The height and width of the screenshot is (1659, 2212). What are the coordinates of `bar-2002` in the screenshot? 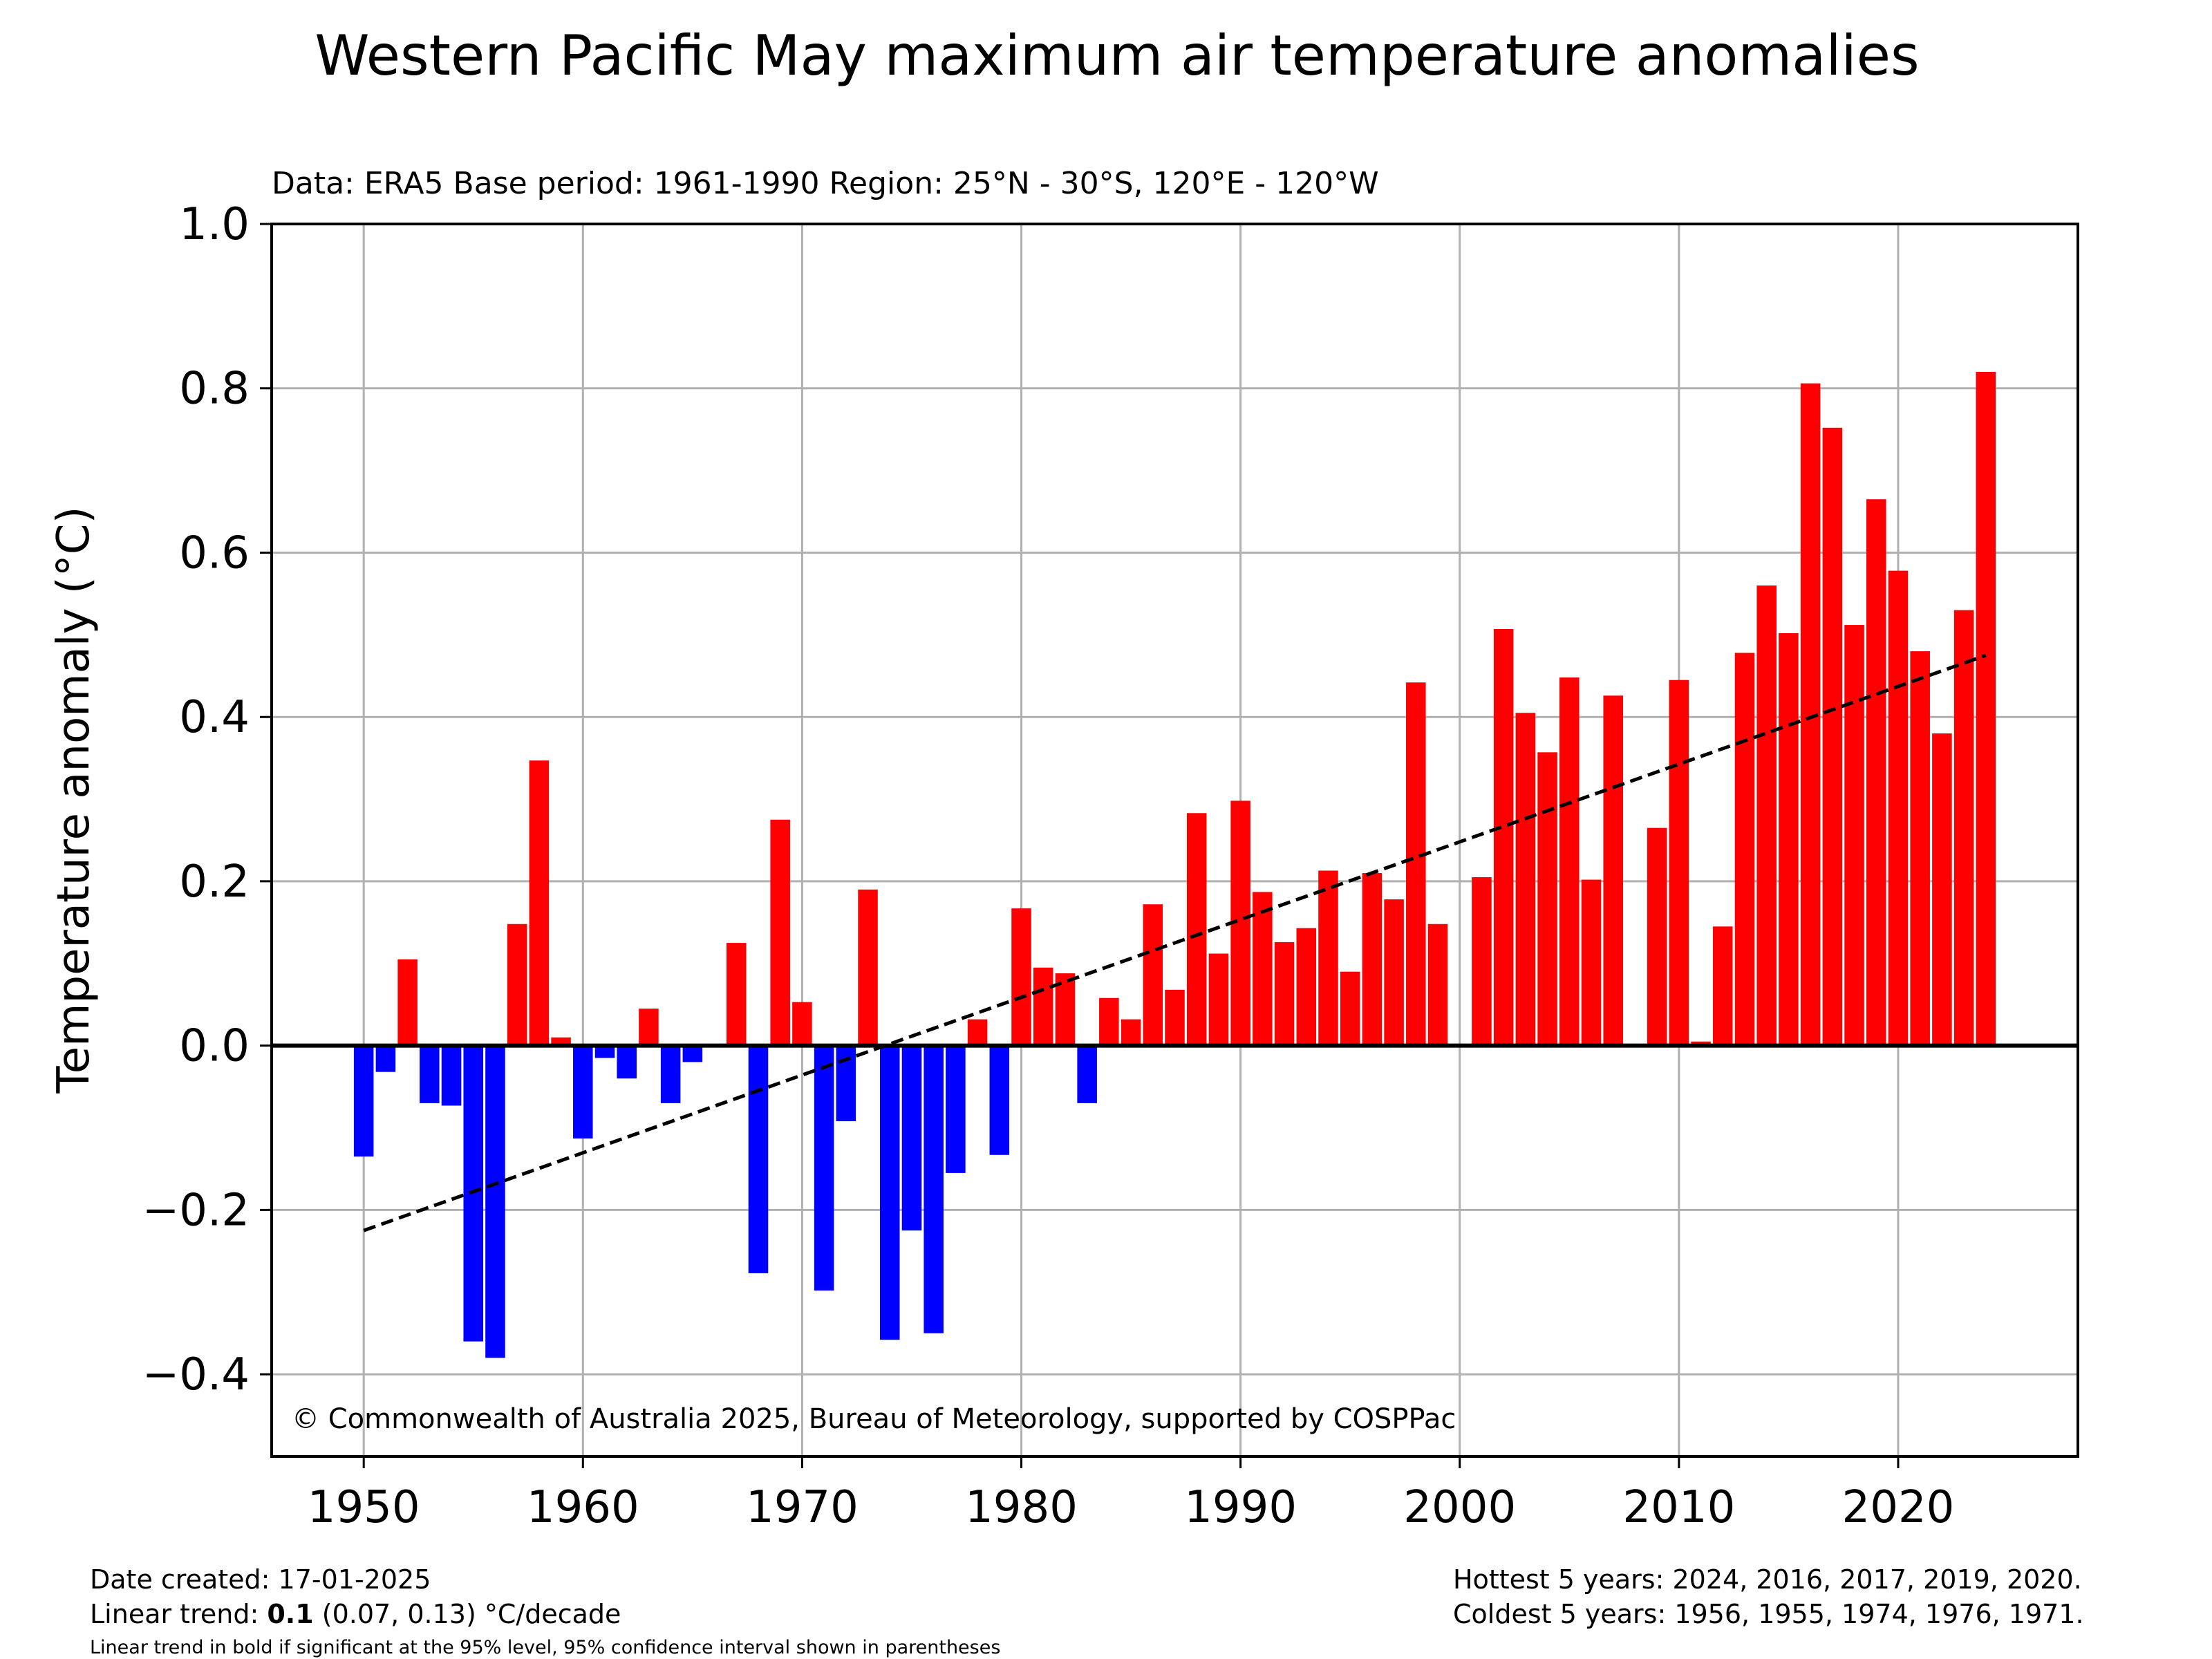 It's located at (1503, 838).